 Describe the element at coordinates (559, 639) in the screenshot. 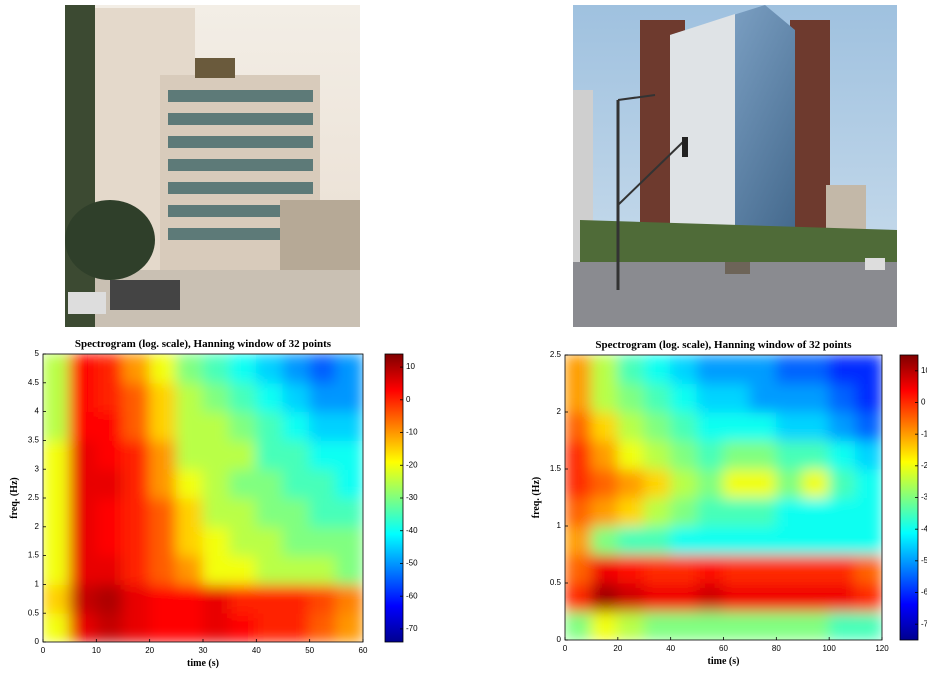

I see `y-tick-label: 0` at that location.